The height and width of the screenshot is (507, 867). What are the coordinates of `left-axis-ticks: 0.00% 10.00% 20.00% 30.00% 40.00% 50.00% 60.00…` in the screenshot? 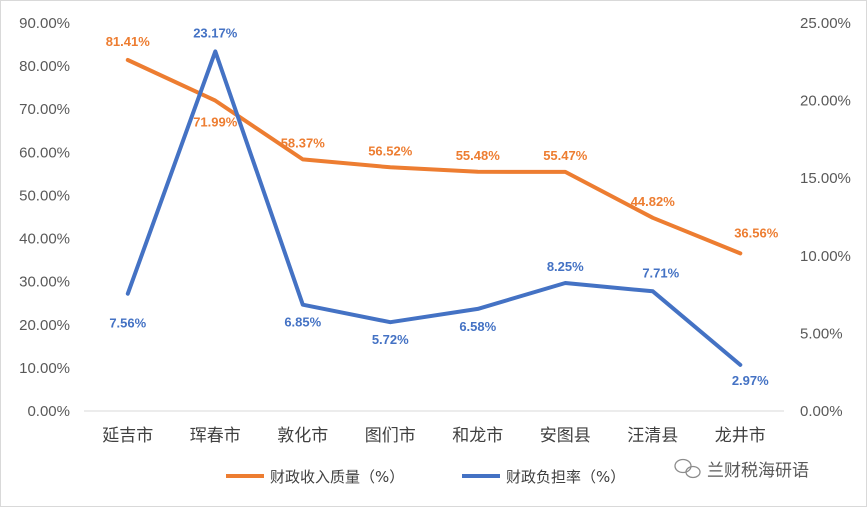 It's located at (44, 217).